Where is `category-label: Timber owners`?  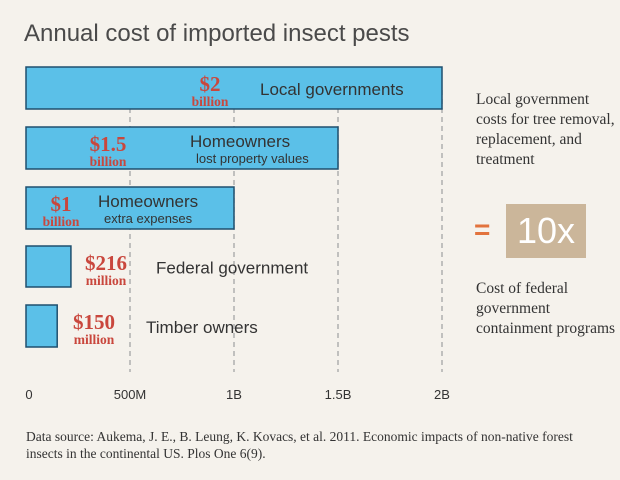
category-label: Timber owners is located at coordinates (202, 327).